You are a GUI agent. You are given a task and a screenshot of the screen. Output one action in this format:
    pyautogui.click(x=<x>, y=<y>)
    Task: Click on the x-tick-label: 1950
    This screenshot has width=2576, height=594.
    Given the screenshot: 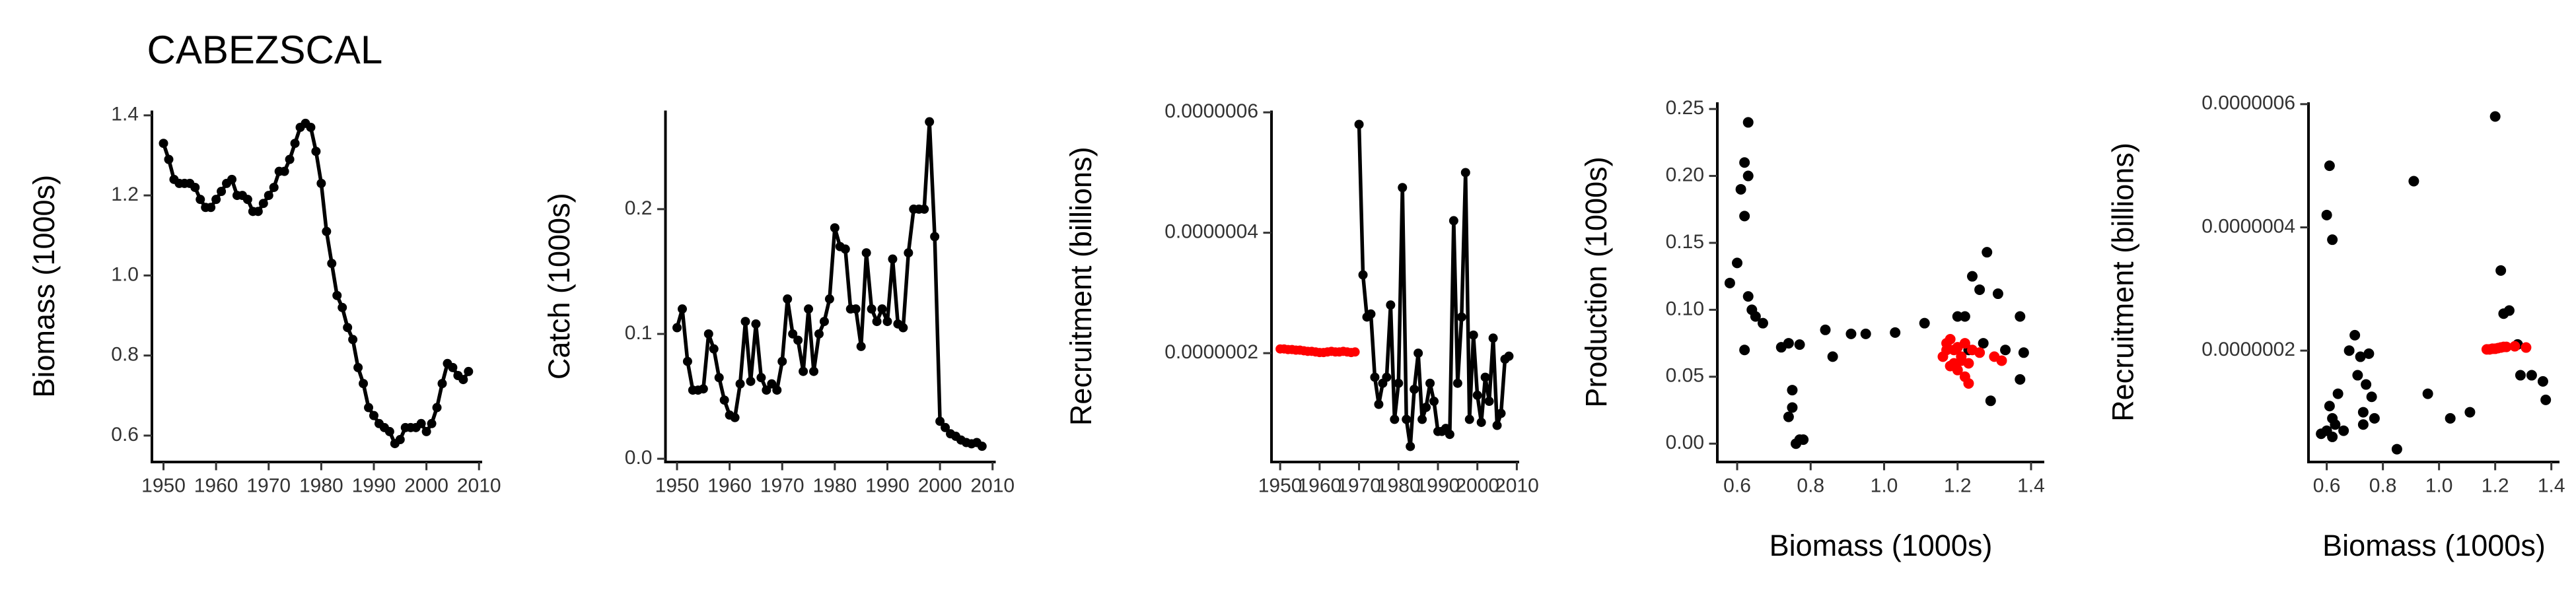 What is the action you would take?
    pyautogui.click(x=677, y=486)
    